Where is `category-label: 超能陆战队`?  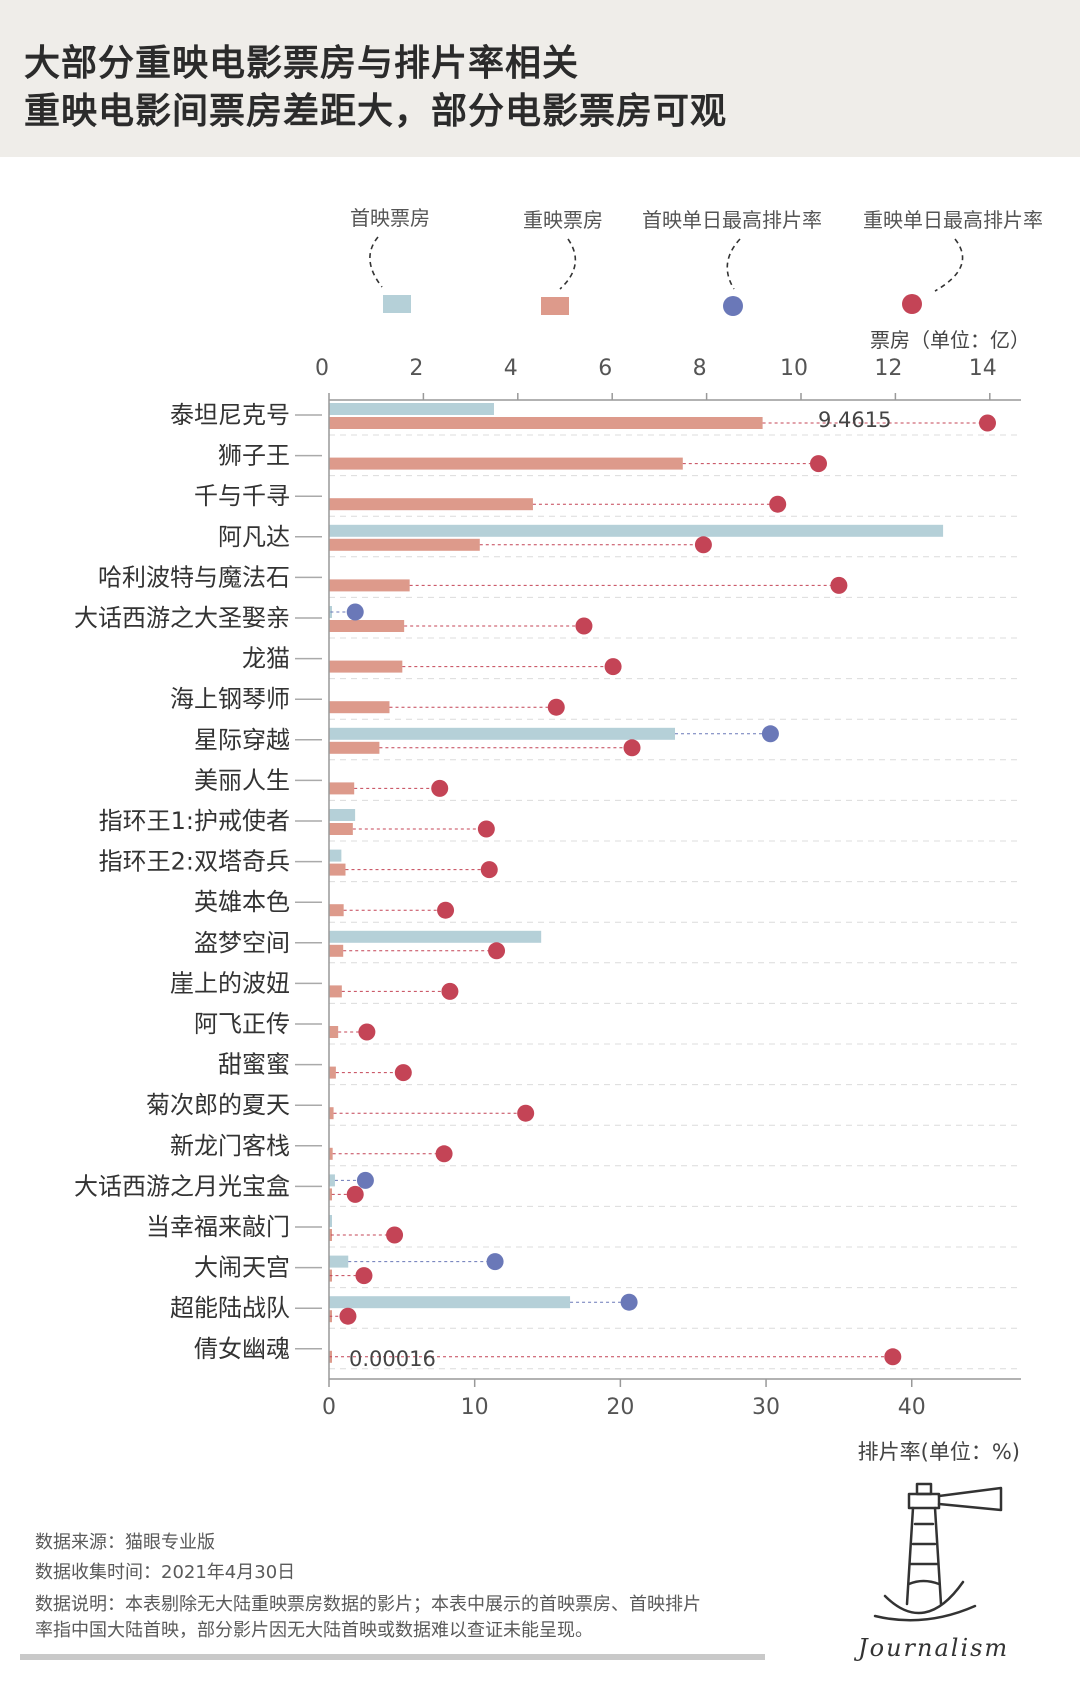
category-label: 超能陆战队 is located at coordinates (230, 1308).